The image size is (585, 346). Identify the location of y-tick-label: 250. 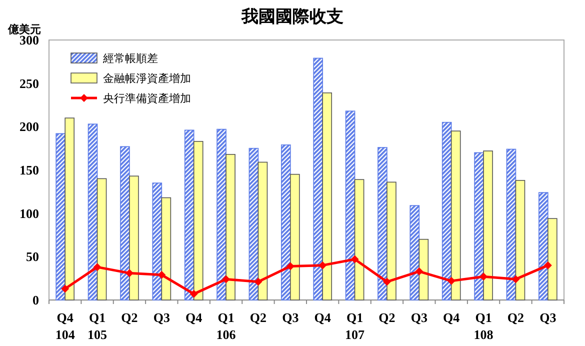
(29, 83).